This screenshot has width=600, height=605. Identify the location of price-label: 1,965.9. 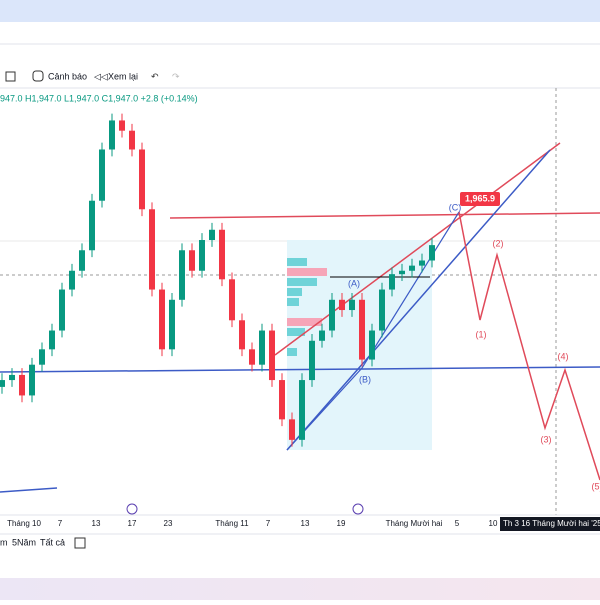
(480, 198).